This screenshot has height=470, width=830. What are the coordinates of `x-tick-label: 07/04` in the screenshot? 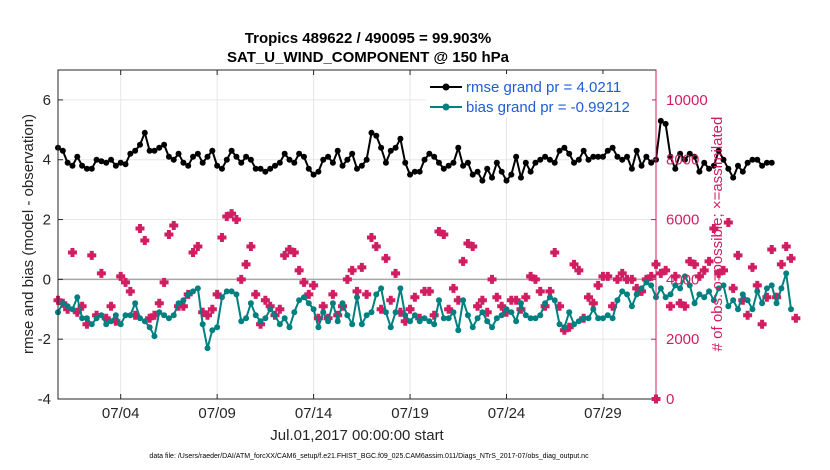 It's located at (121, 413).